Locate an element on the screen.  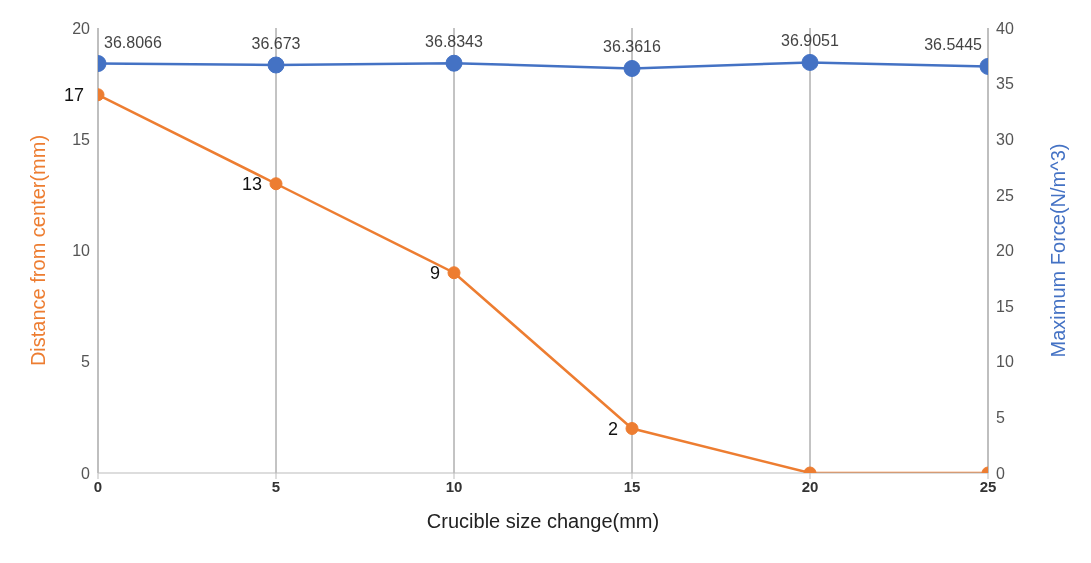
x-tick-label: 25 is located at coordinates (988, 486).